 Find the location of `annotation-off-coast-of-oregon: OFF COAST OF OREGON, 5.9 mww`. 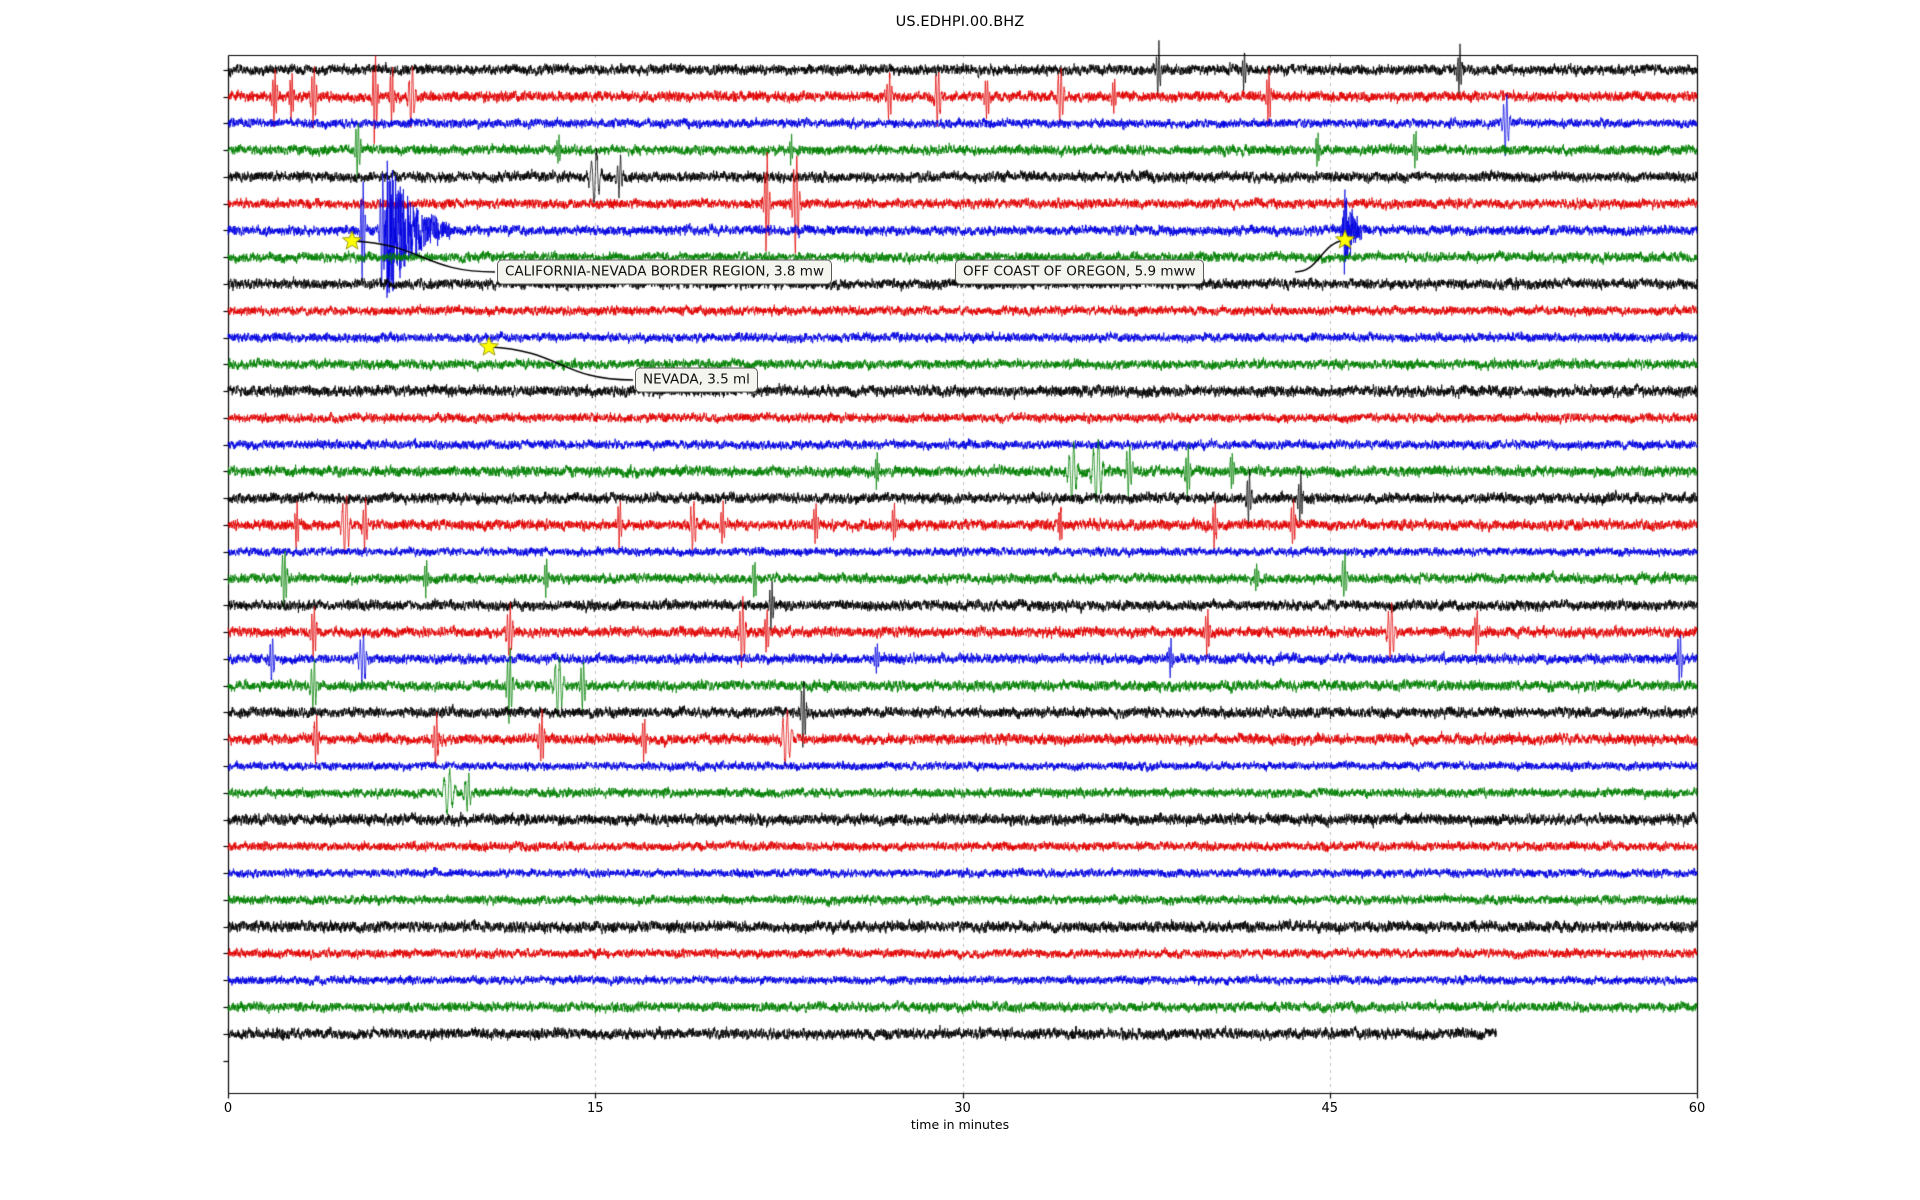

annotation-off-coast-of-oregon: OFF COAST OF OREGON, 5.9 mww is located at coordinates (1079, 272).